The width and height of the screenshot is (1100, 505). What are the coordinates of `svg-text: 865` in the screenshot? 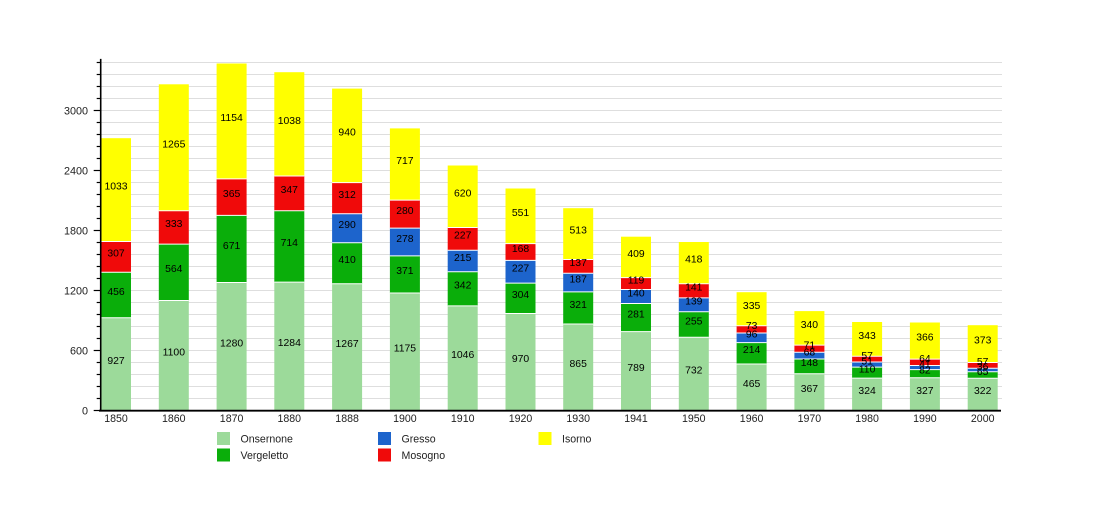 It's located at (579, 364).